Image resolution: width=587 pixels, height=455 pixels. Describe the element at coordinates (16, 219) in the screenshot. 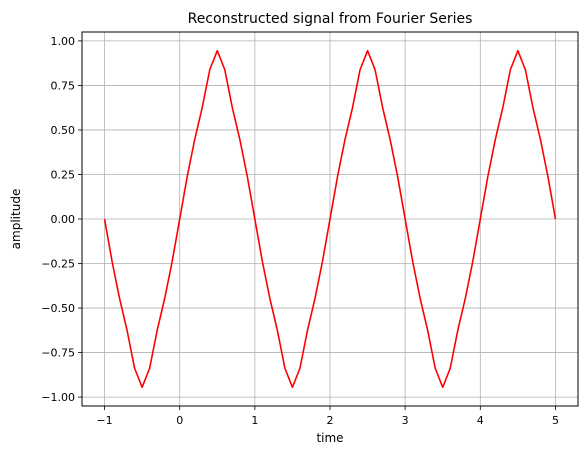

I see `y-axis-label: amplitude` at that location.